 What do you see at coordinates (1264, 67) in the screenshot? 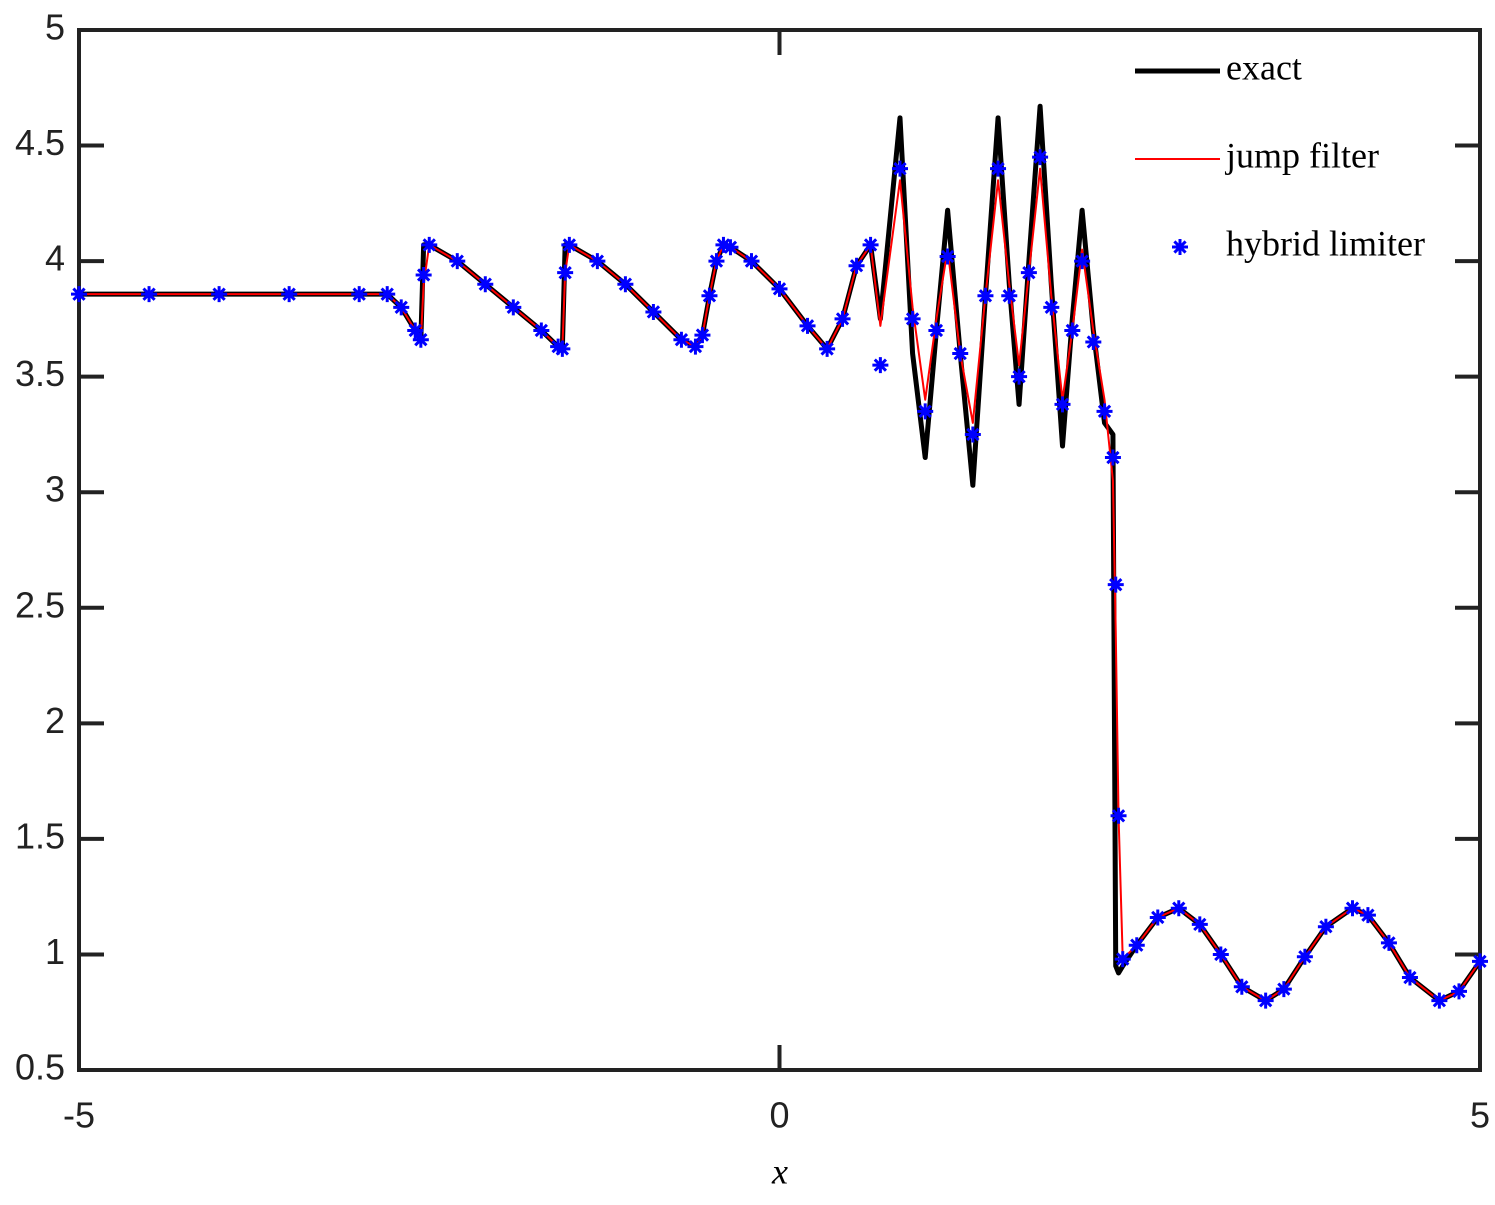
I see `legend-label: exact` at bounding box center [1264, 67].